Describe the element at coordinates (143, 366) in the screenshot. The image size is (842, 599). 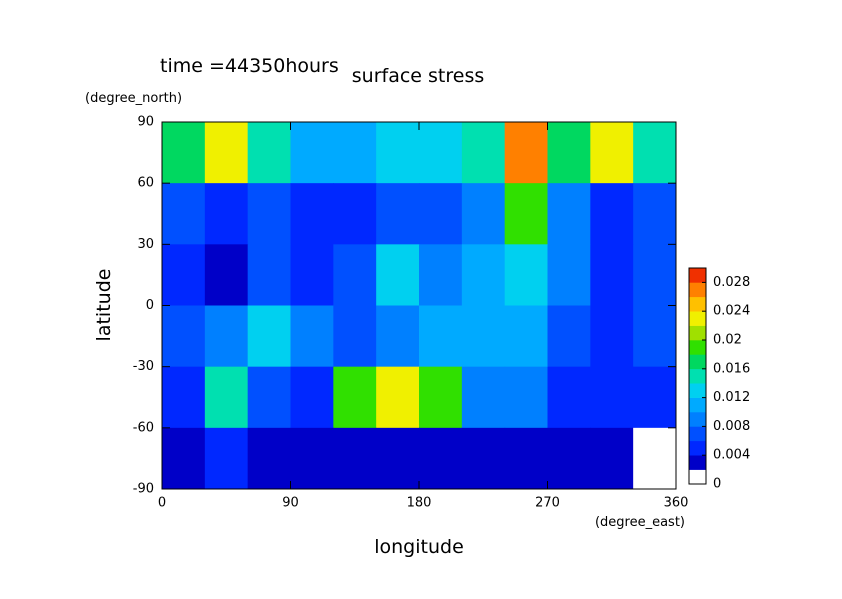
I see `y-tick-label: -30` at that location.